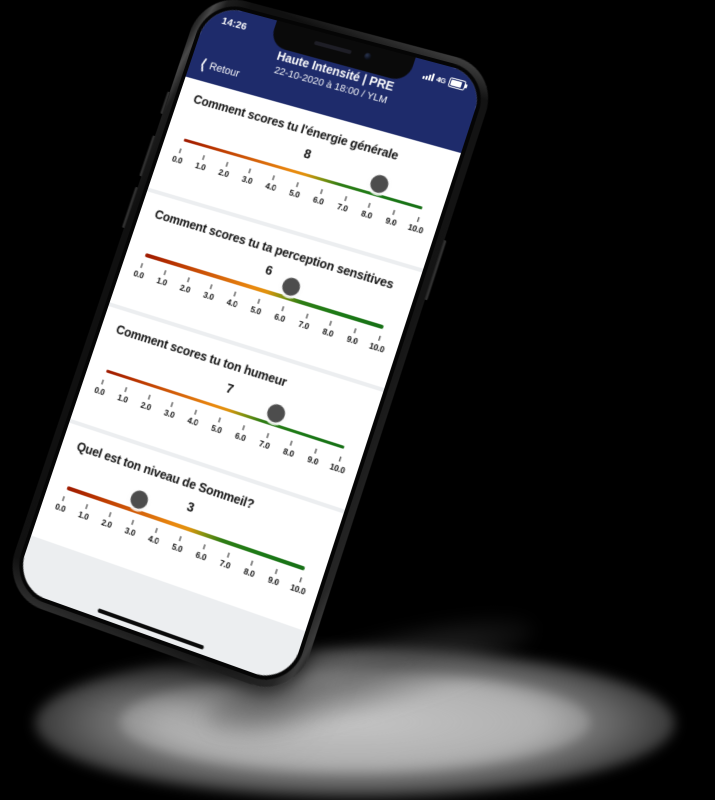  Describe the element at coordinates (203, 64) in the screenshot. I see `chevron-left-icon: ⟨` at that location.